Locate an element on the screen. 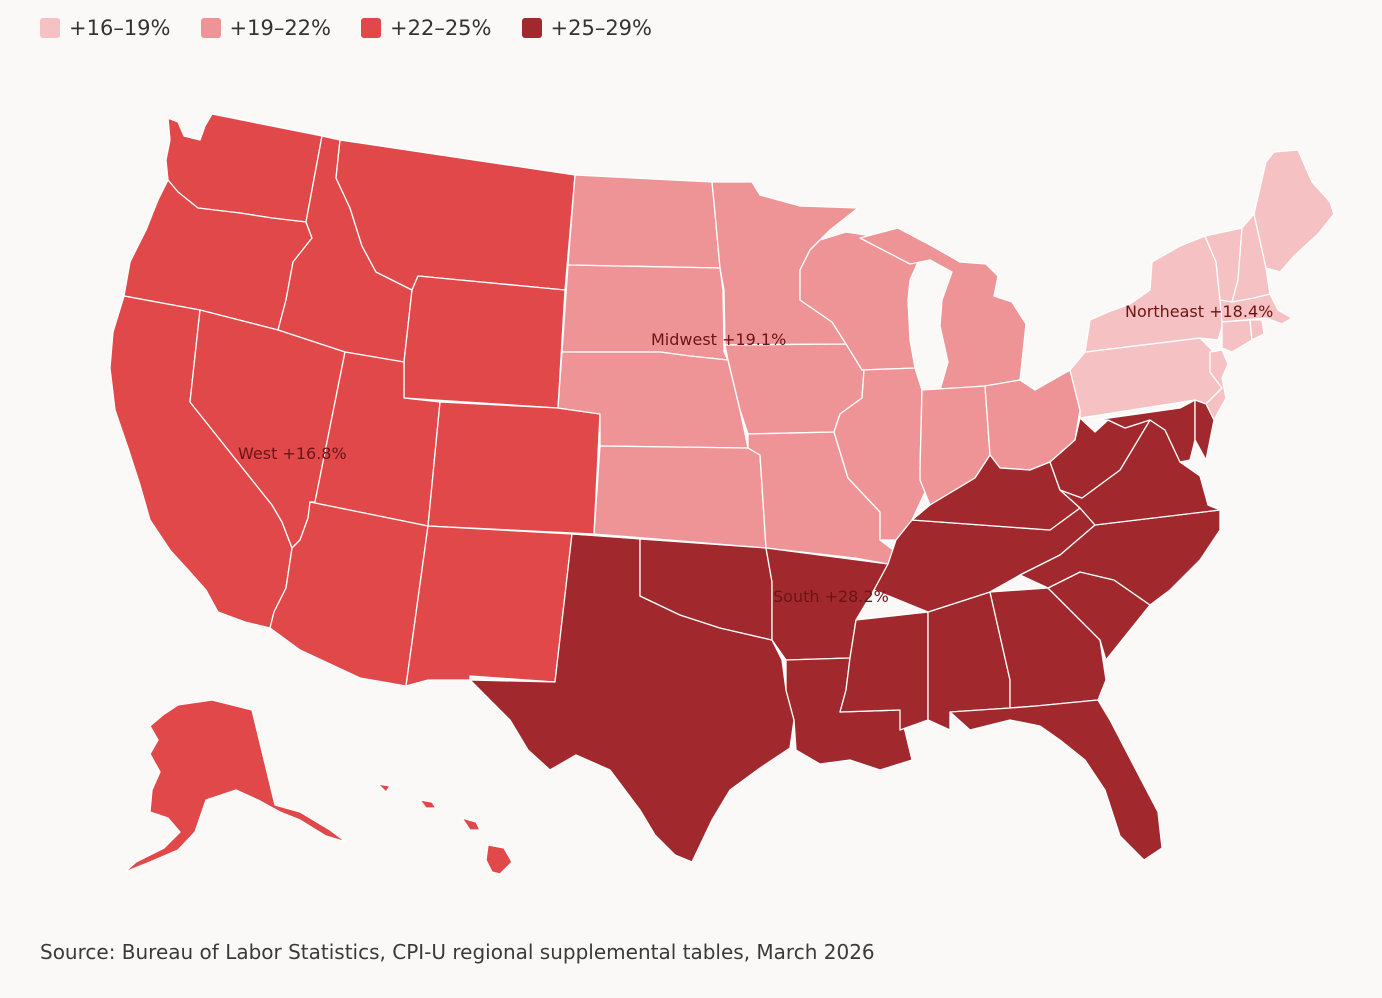  state-new-york is located at coordinates (1154, 294).